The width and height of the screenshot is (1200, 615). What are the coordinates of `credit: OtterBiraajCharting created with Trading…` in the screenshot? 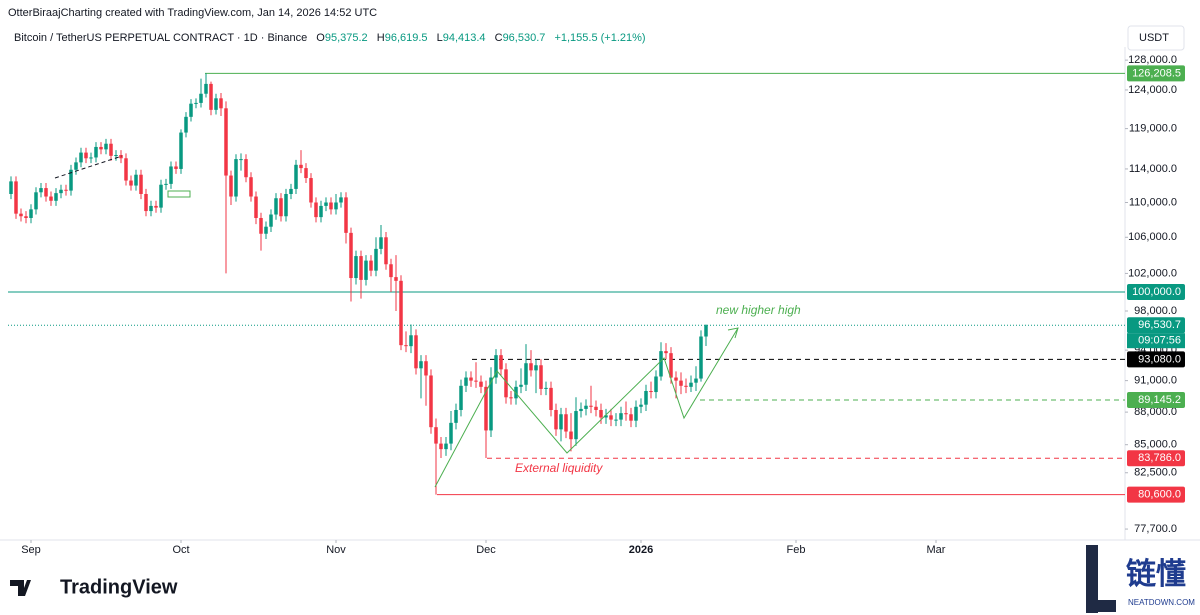 It's located at (192, 13).